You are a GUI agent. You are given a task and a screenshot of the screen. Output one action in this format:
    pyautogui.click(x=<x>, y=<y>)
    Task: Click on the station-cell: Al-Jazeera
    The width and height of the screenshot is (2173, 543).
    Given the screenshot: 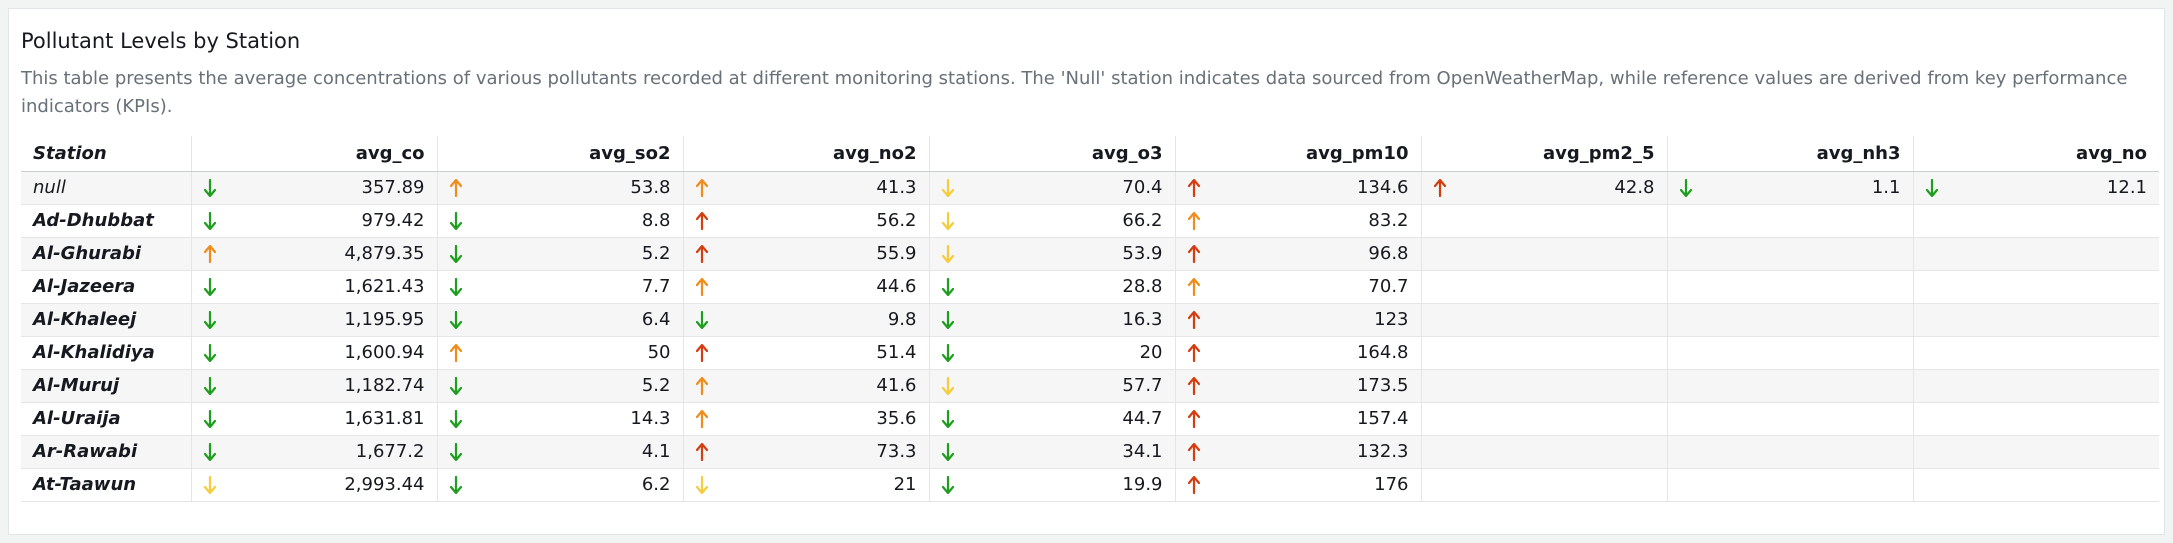 What is the action you would take?
    pyautogui.click(x=106, y=287)
    